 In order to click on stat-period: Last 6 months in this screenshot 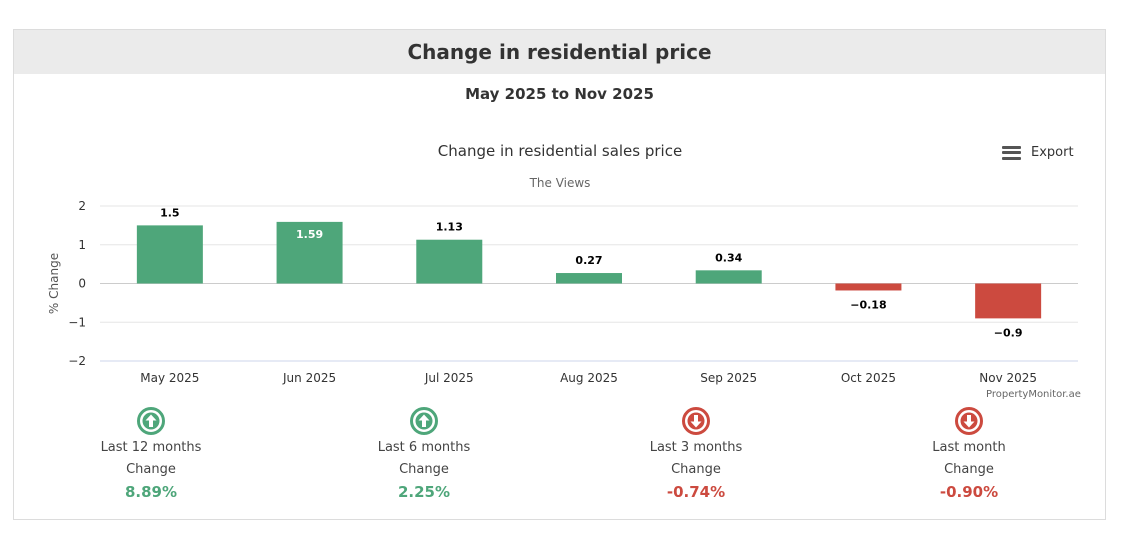, I will do `click(424, 447)`.